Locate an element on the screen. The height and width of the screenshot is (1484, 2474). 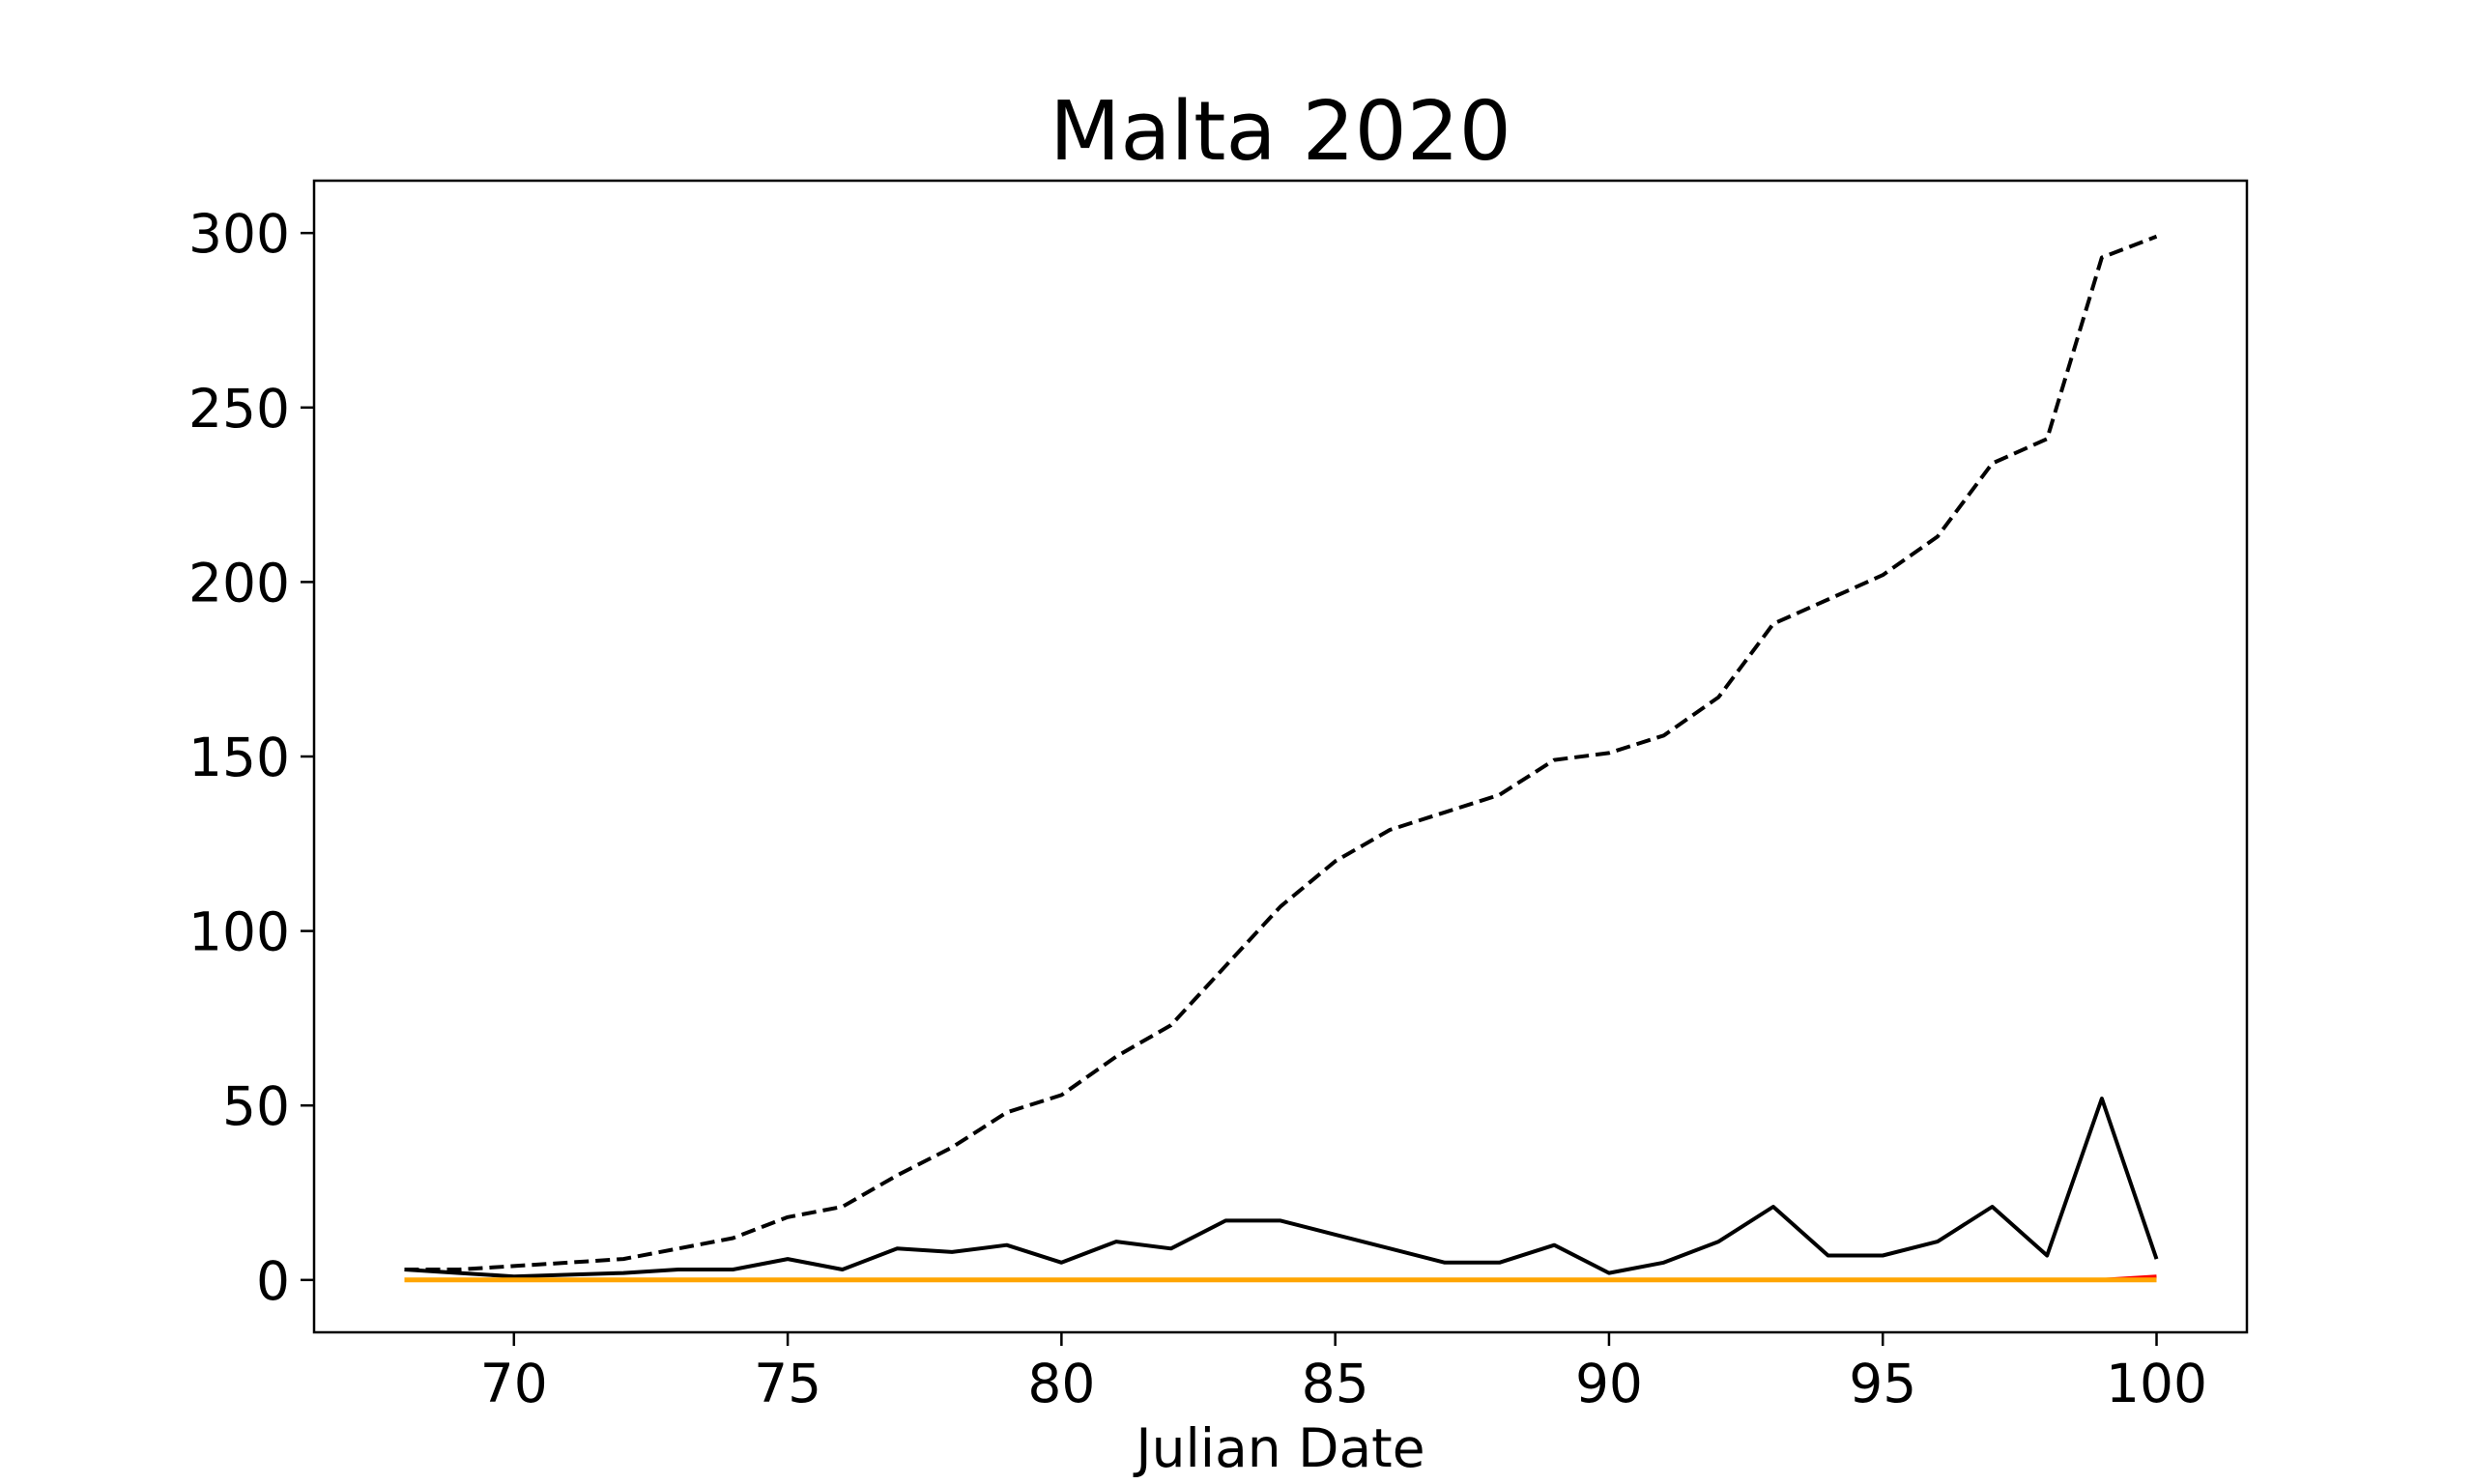
y-tick-label: 0 is located at coordinates (273, 1281).